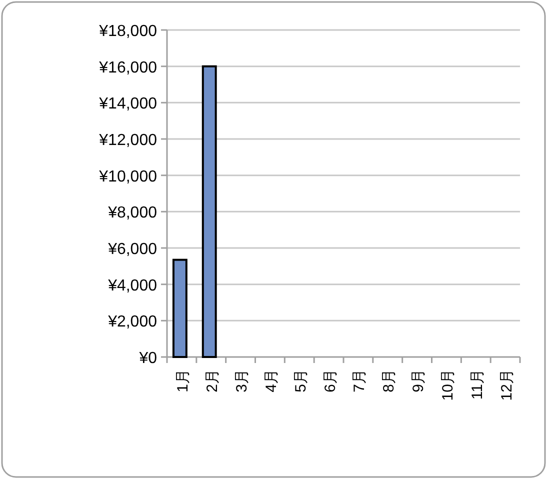  What do you see at coordinates (183, 380) in the screenshot?
I see `x-tick-label: 1月` at bounding box center [183, 380].